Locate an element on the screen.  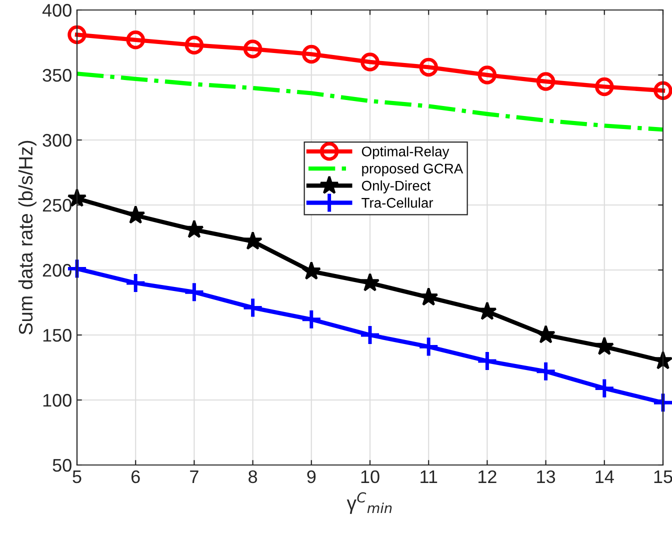
y-tick-label: 150 is located at coordinates (57, 335).